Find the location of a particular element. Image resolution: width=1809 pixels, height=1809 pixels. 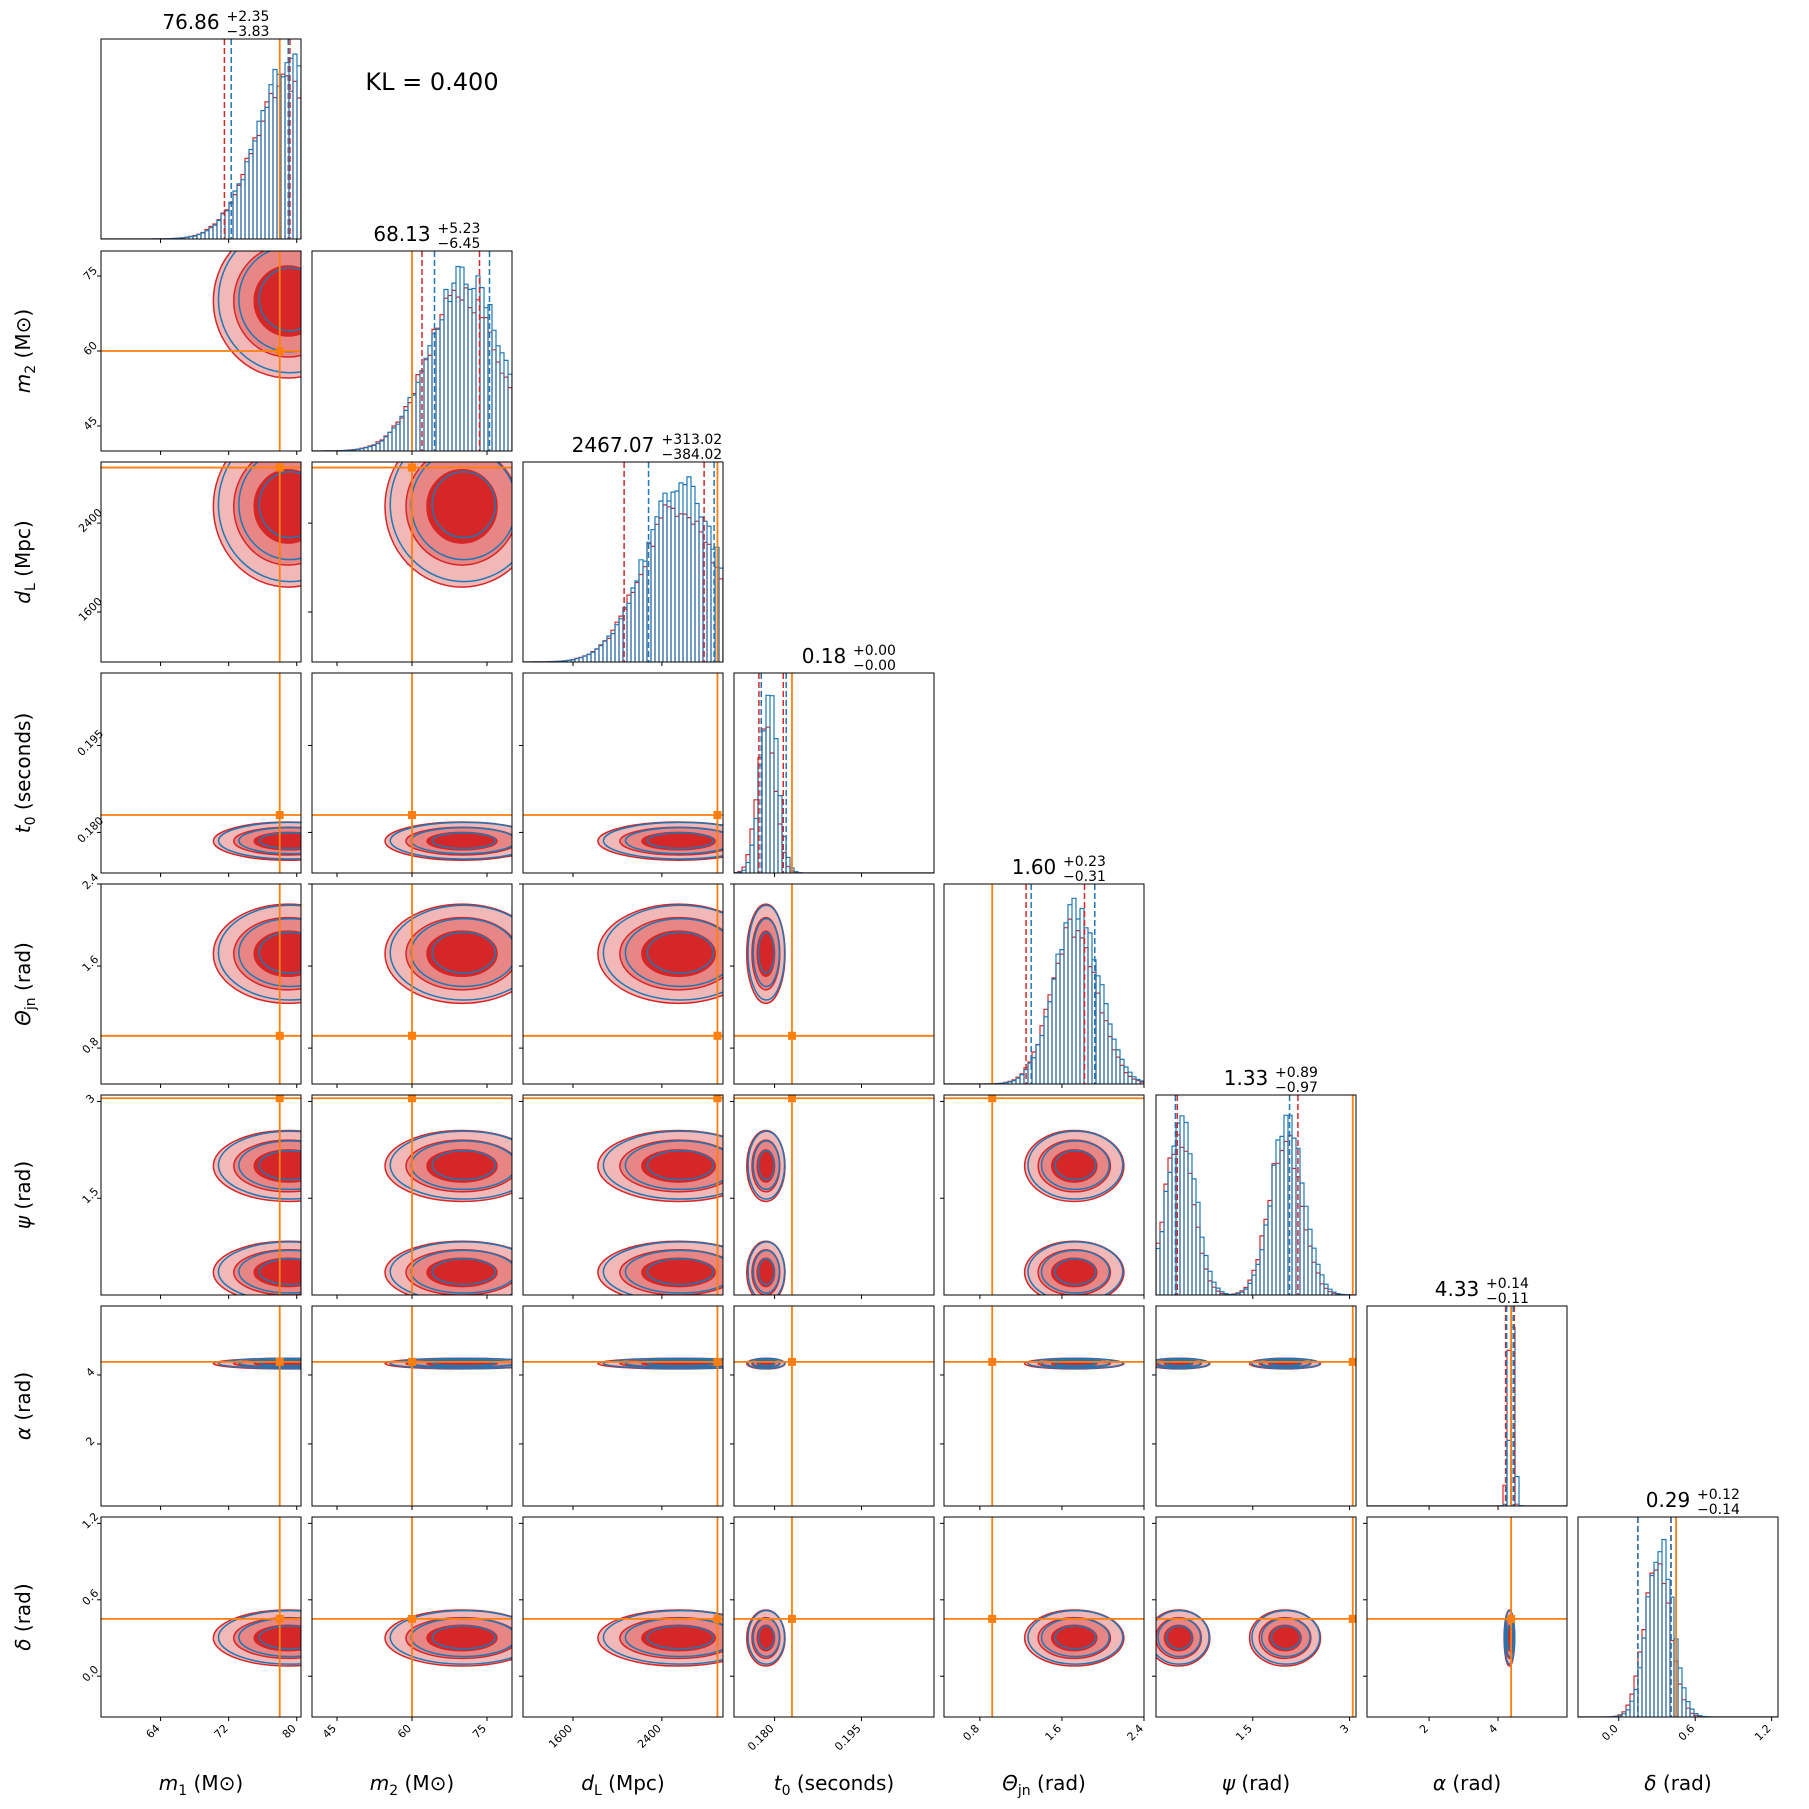

panel-psi-dL is located at coordinates (628, 1196).